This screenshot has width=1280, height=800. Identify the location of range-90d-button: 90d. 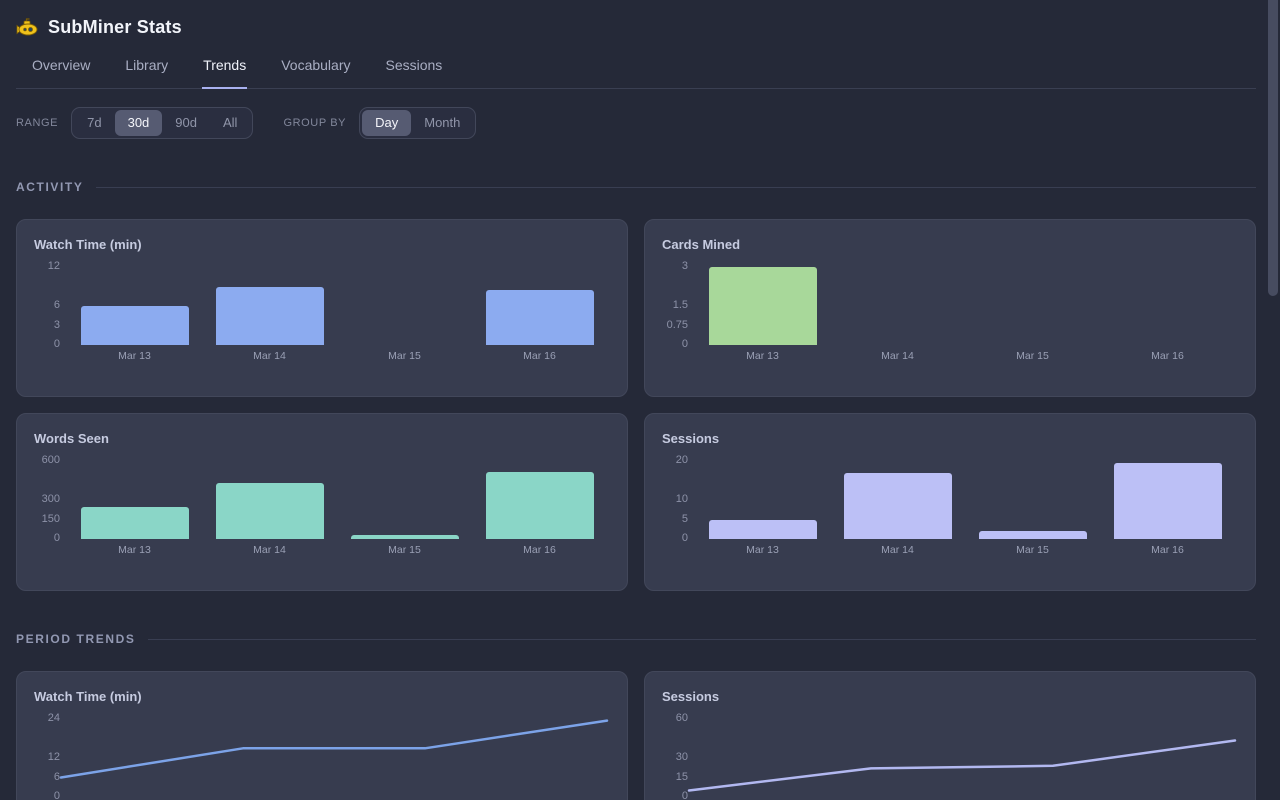
(186, 123).